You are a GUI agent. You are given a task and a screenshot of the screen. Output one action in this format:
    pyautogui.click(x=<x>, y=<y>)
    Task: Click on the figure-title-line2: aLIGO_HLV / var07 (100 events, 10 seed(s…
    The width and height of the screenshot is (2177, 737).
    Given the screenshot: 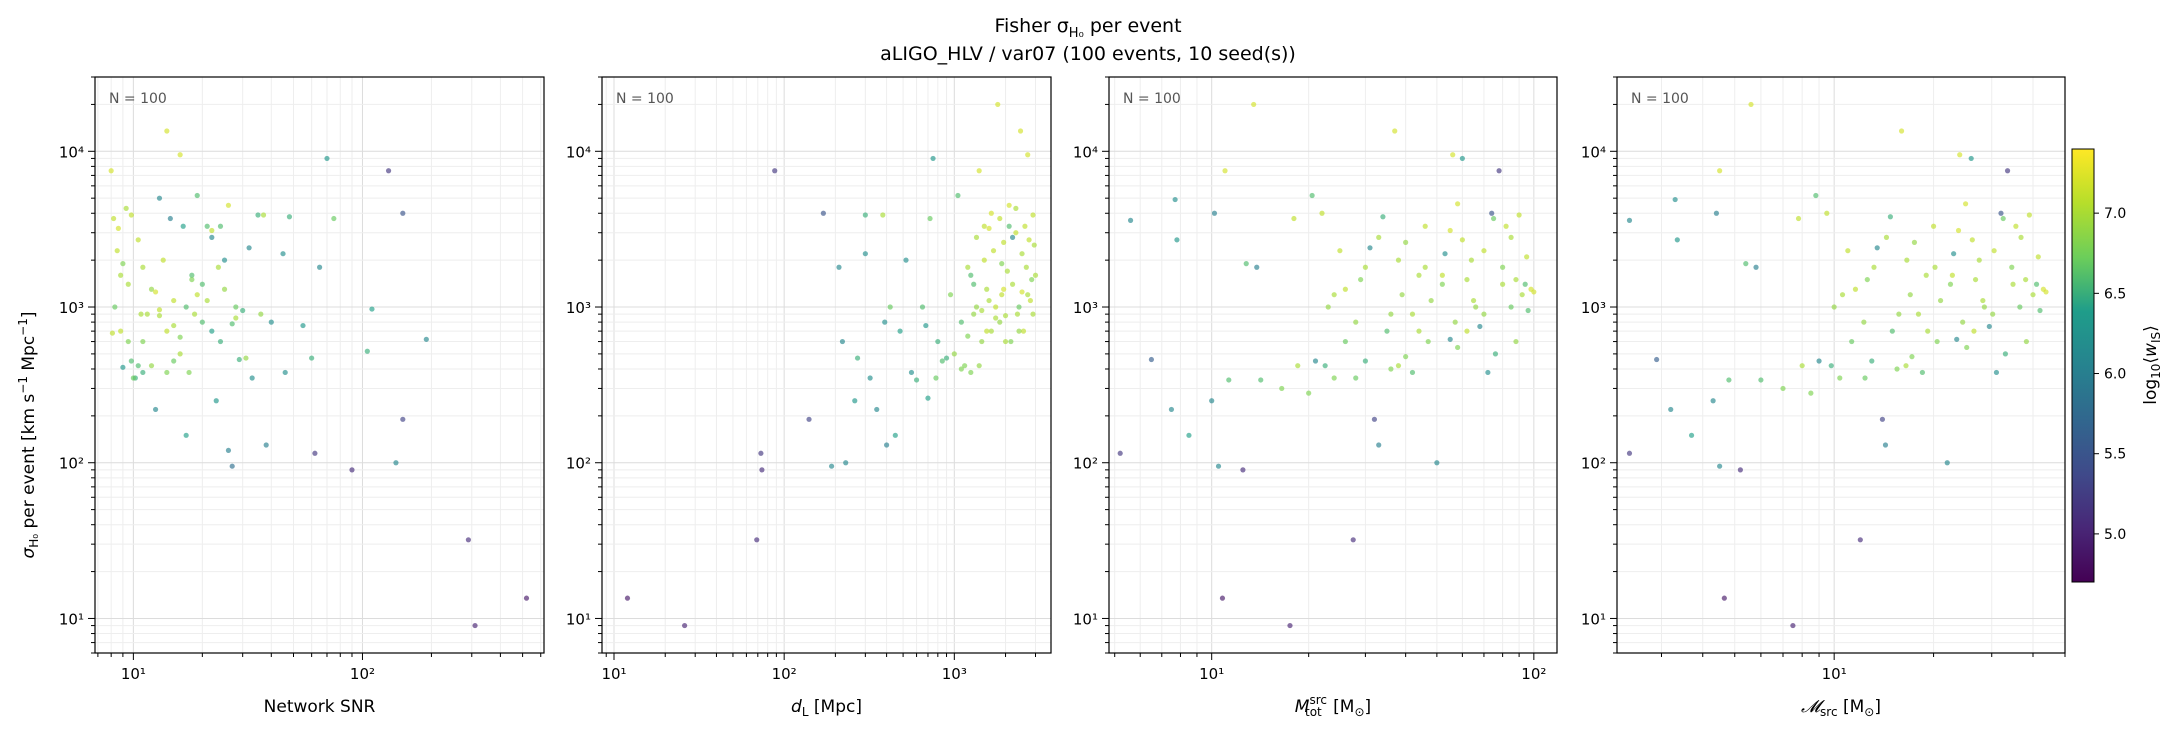 What is the action you would take?
    pyautogui.click(x=1088, y=54)
    